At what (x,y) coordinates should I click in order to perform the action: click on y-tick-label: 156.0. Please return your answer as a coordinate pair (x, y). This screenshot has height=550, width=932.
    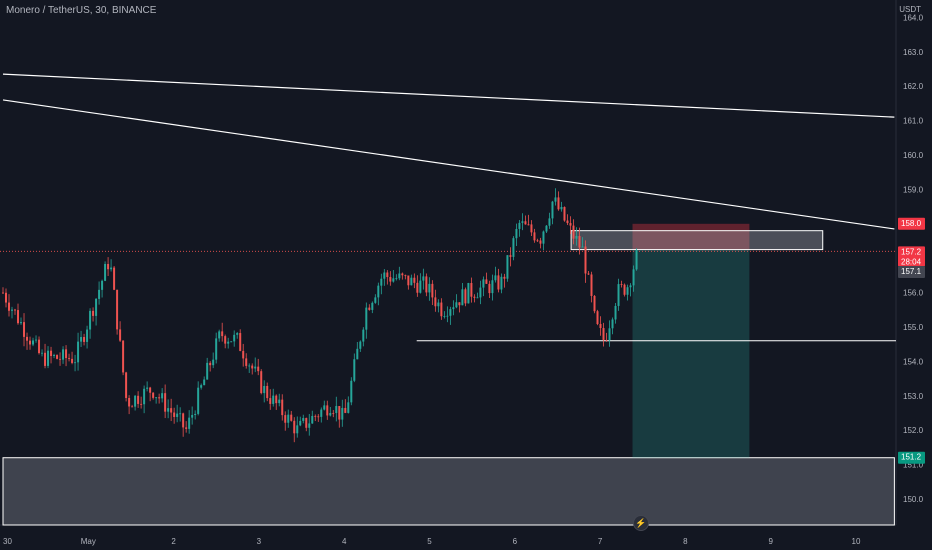
    Looking at the image, I should click on (913, 293).